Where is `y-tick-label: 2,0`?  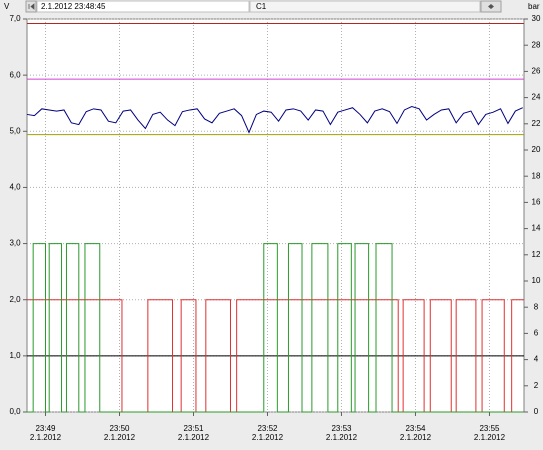
y-tick-label: 2,0 is located at coordinates (15, 299).